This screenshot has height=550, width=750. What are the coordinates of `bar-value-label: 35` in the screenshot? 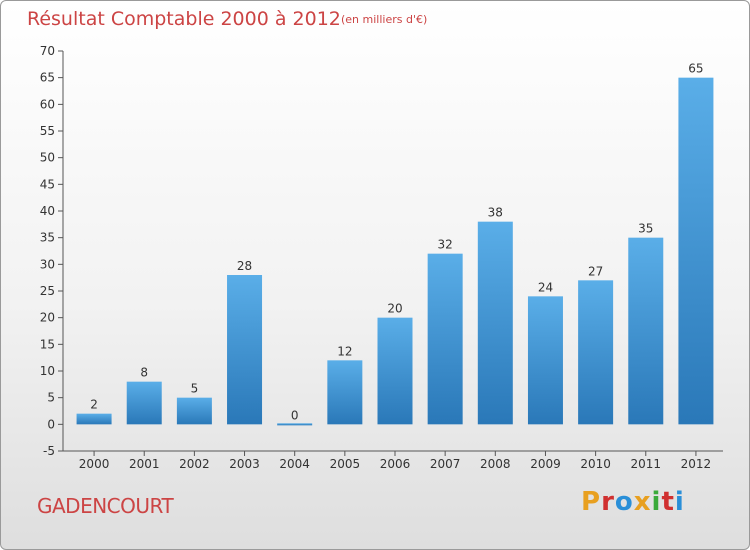 It's located at (645, 229).